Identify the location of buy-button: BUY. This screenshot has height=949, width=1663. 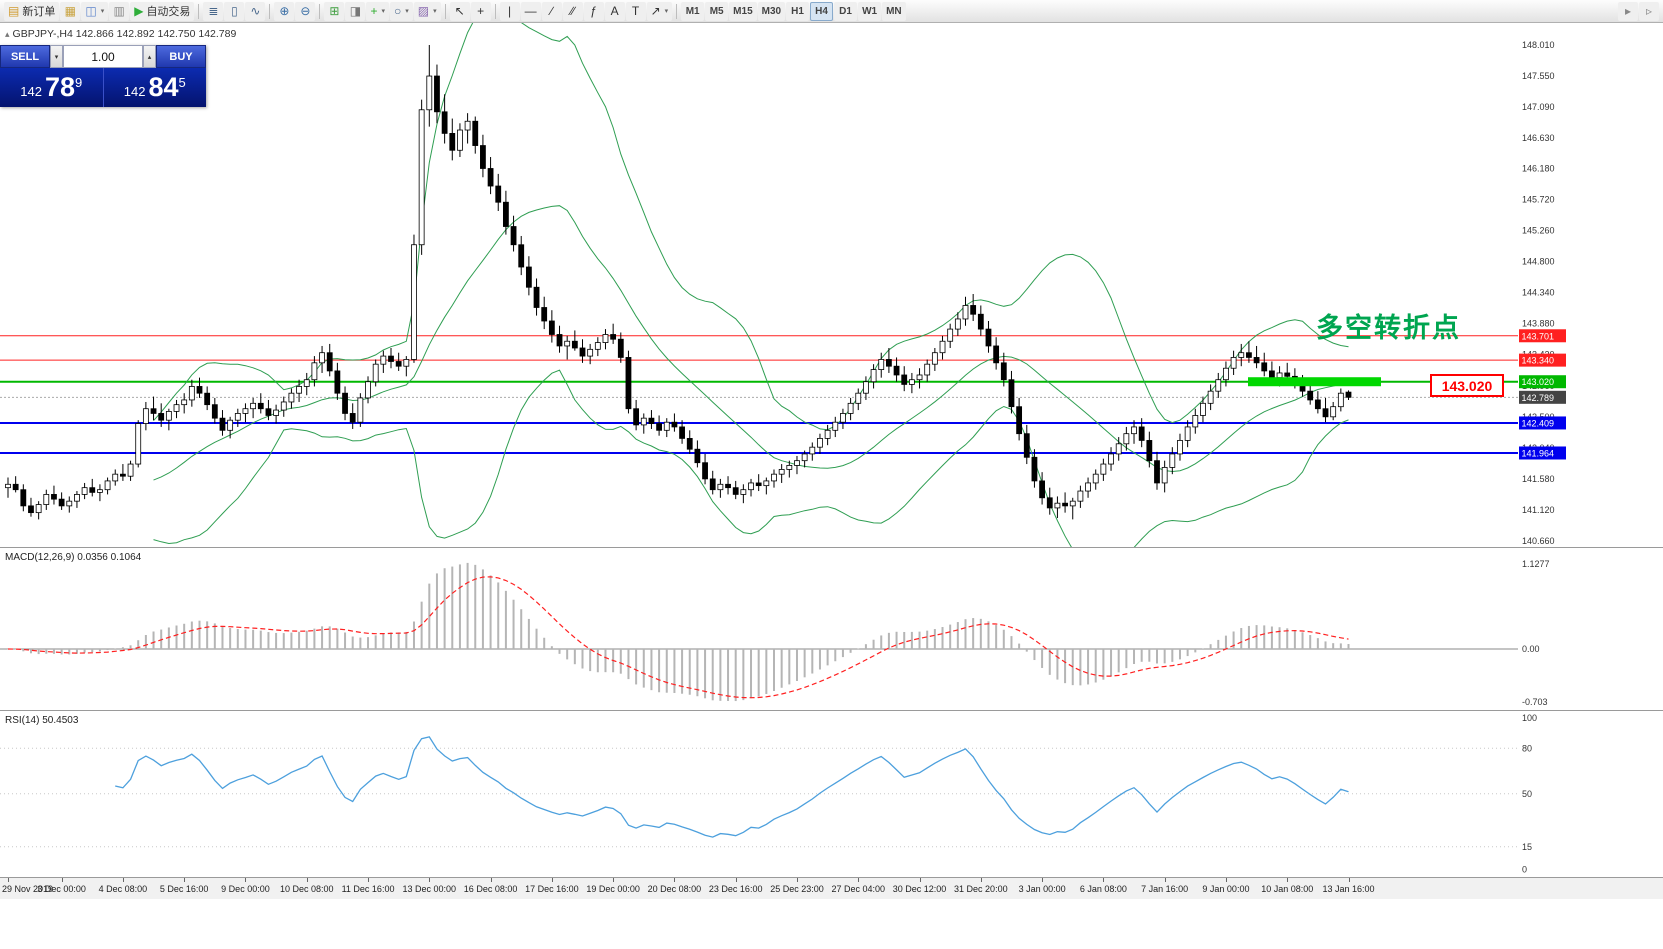
(181, 56).